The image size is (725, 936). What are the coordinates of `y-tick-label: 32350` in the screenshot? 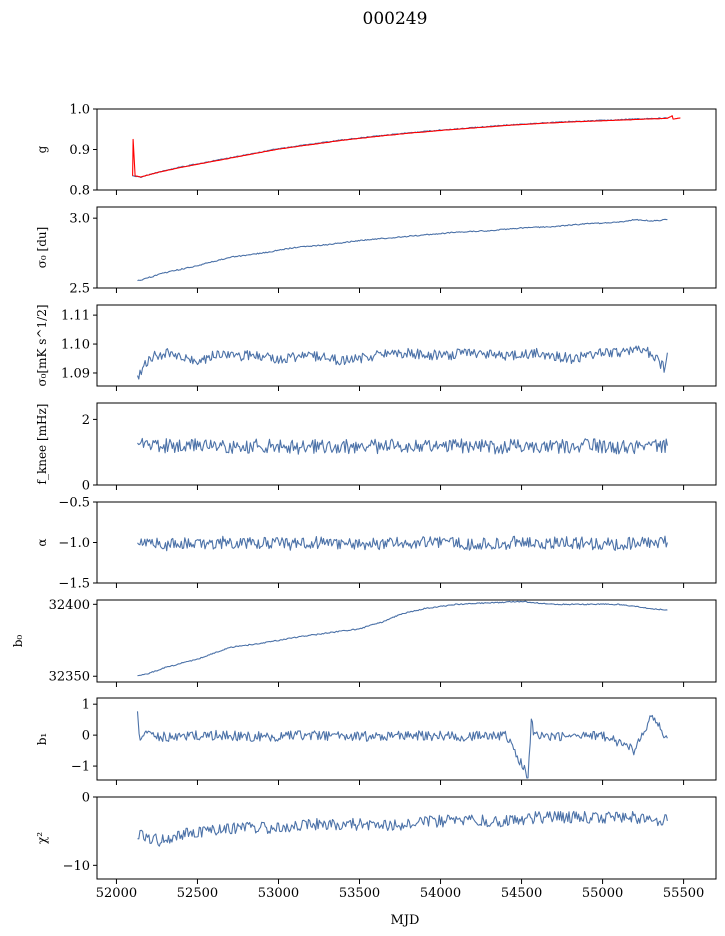 It's located at (69, 677).